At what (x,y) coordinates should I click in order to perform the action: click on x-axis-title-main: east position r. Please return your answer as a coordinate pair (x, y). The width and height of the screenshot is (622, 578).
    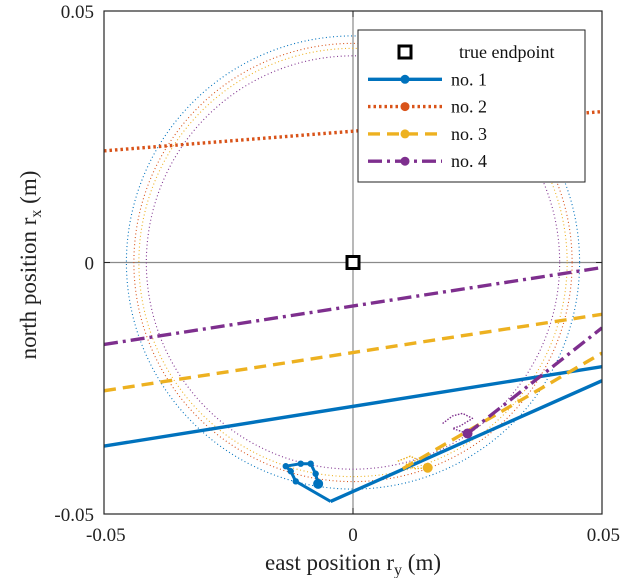
    Looking at the image, I should click on (329, 562).